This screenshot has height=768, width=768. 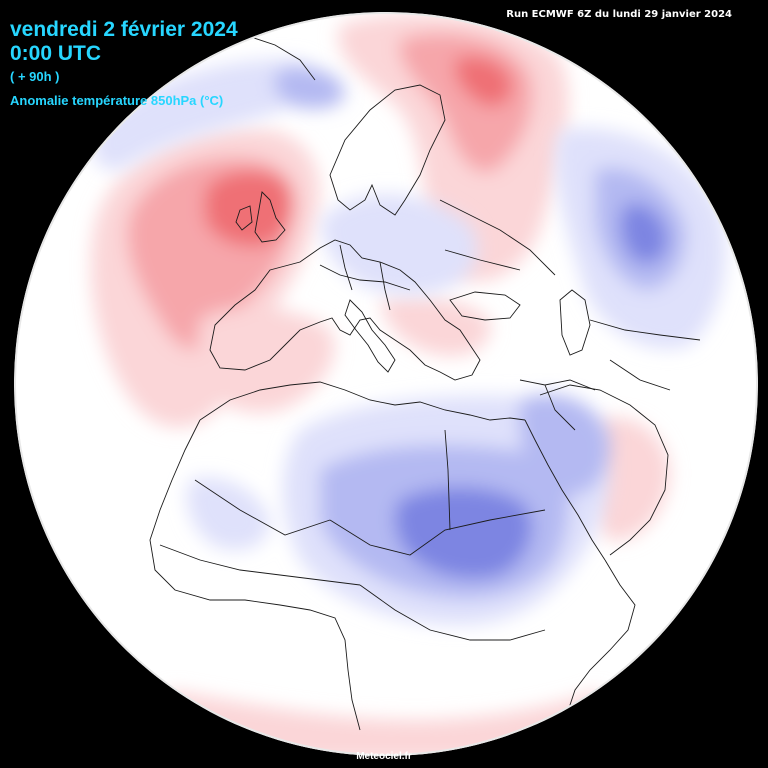 I want to click on coastline-italy, so click(x=370, y=336).